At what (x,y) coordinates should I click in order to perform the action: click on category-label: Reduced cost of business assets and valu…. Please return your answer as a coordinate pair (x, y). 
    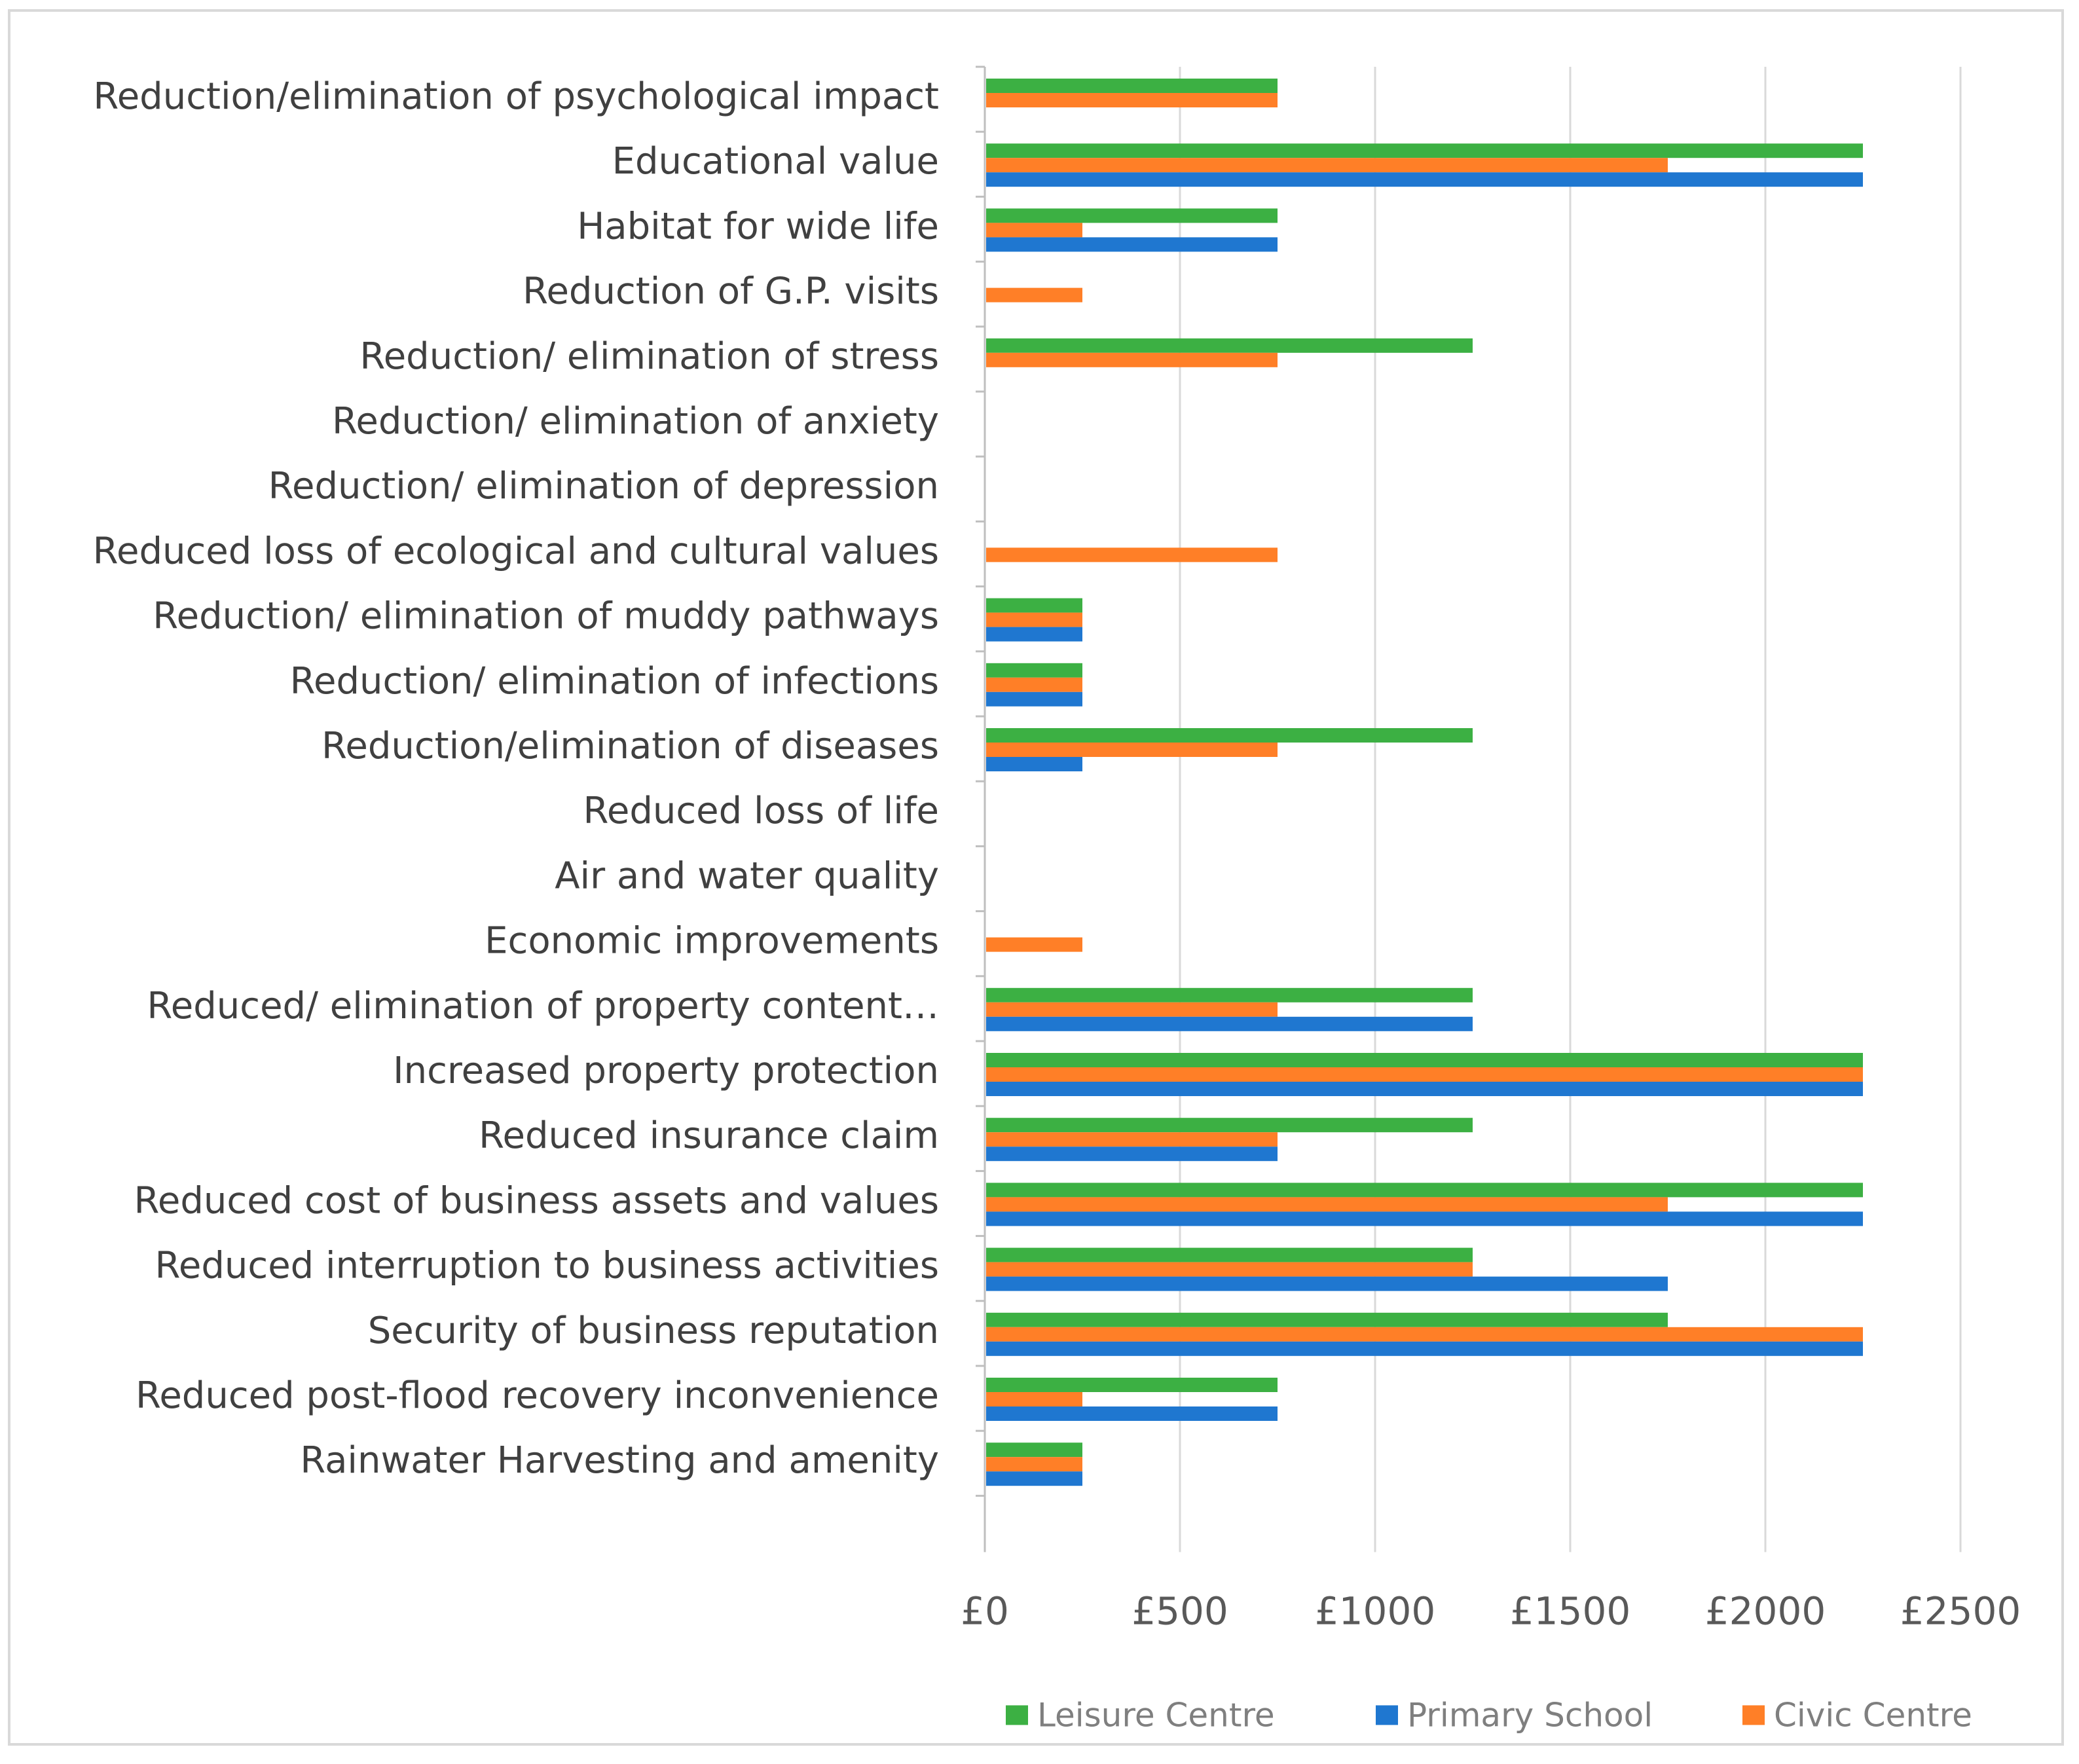
    Looking at the image, I should click on (537, 1200).